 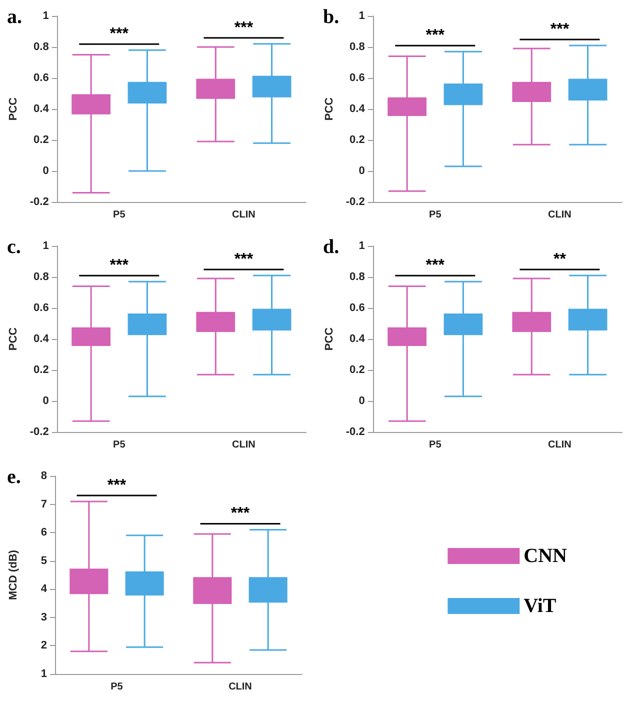 What do you see at coordinates (44, 589) in the screenshot?
I see `y-tick-label: 4` at bounding box center [44, 589].